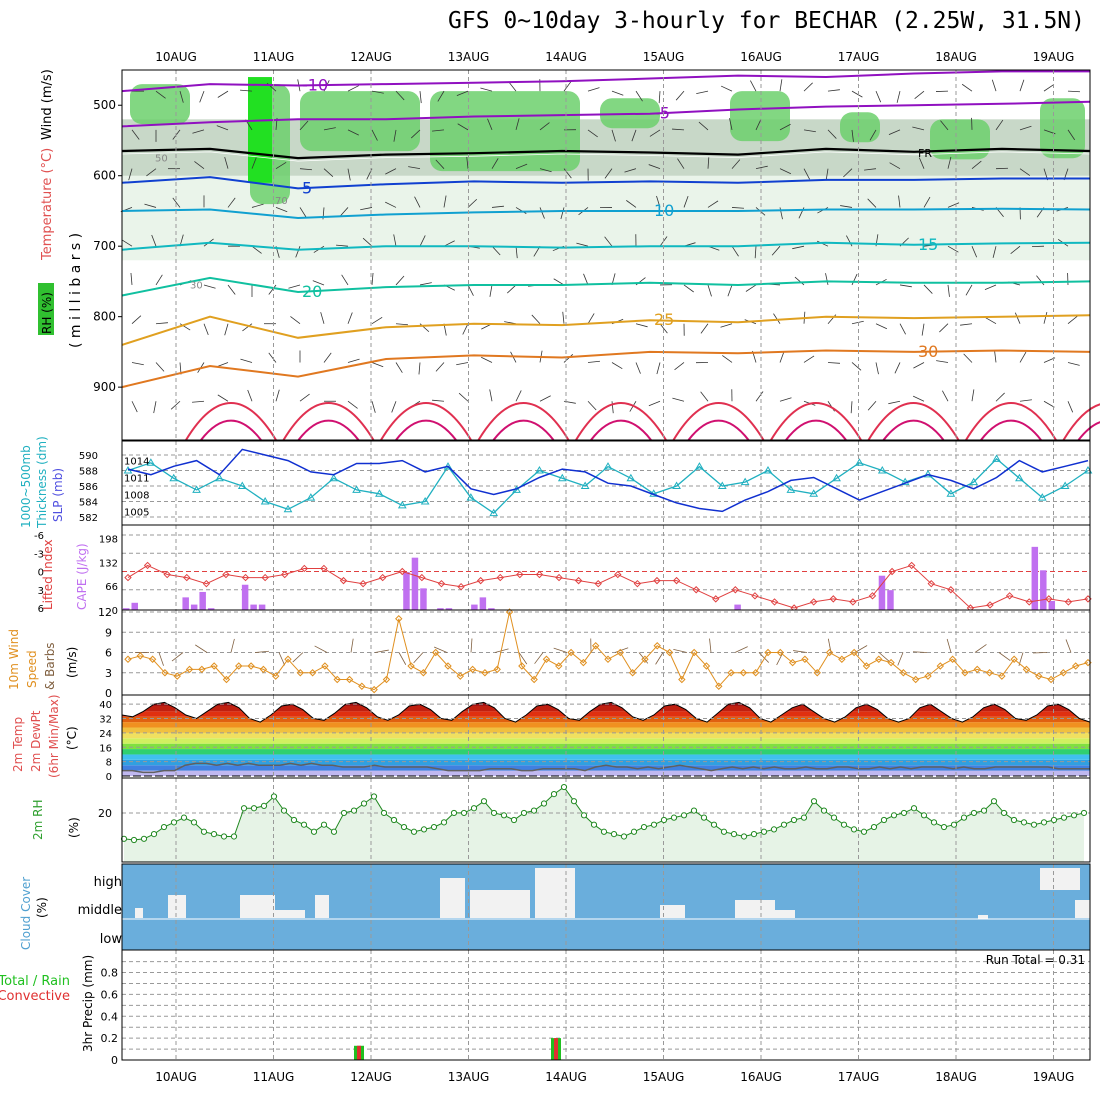 The width and height of the screenshot is (1100, 1100). Describe the element at coordinates (161, 159) in the screenshot. I see `rh-contour-label-1: 50` at that location.